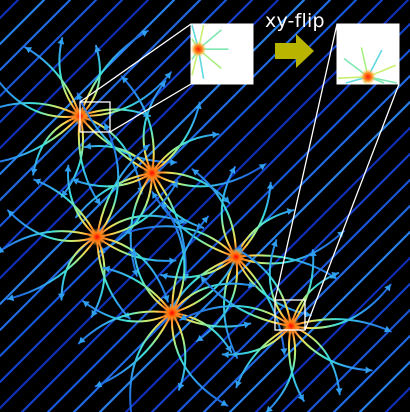 This screenshot has height=412, width=410. Describe the element at coordinates (290, 315) in the screenshot. I see `zoom-box-right` at that location.